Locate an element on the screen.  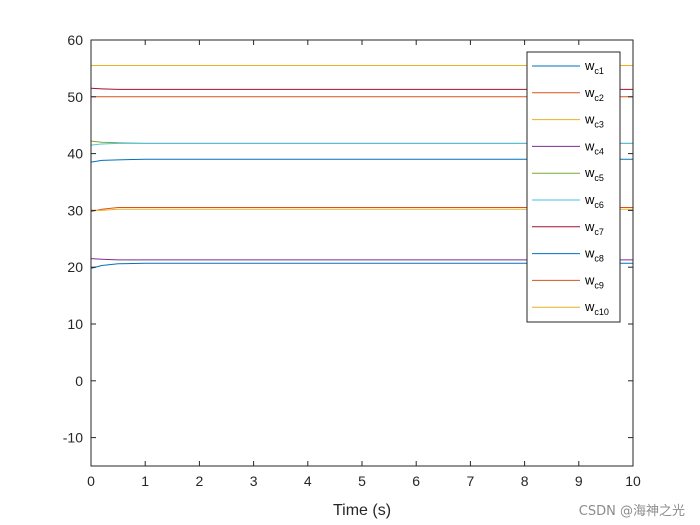
legend-label-subscript: c5 is located at coordinates (599, 178).